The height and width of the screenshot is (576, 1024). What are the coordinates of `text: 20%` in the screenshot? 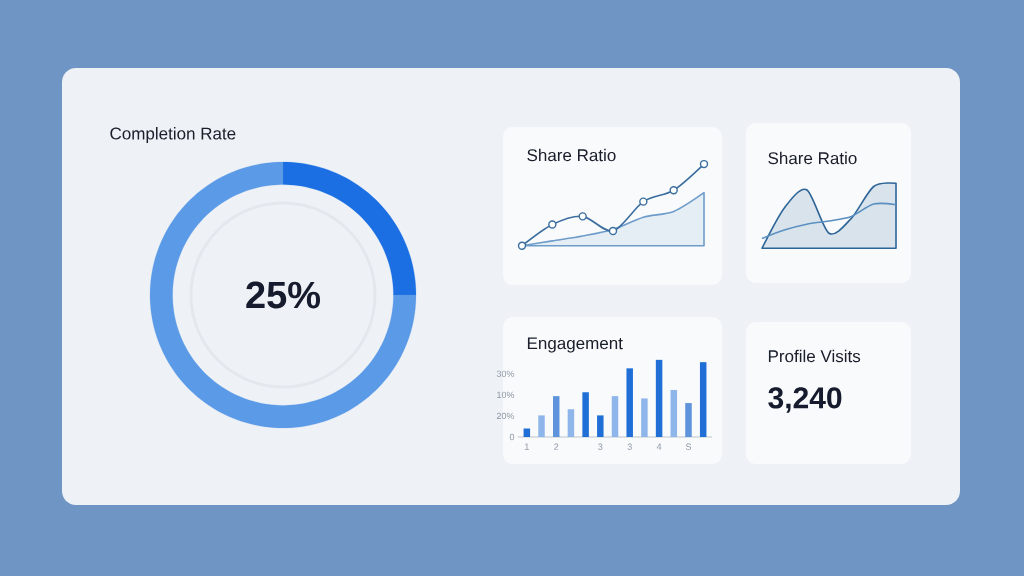 It's located at (505, 416).